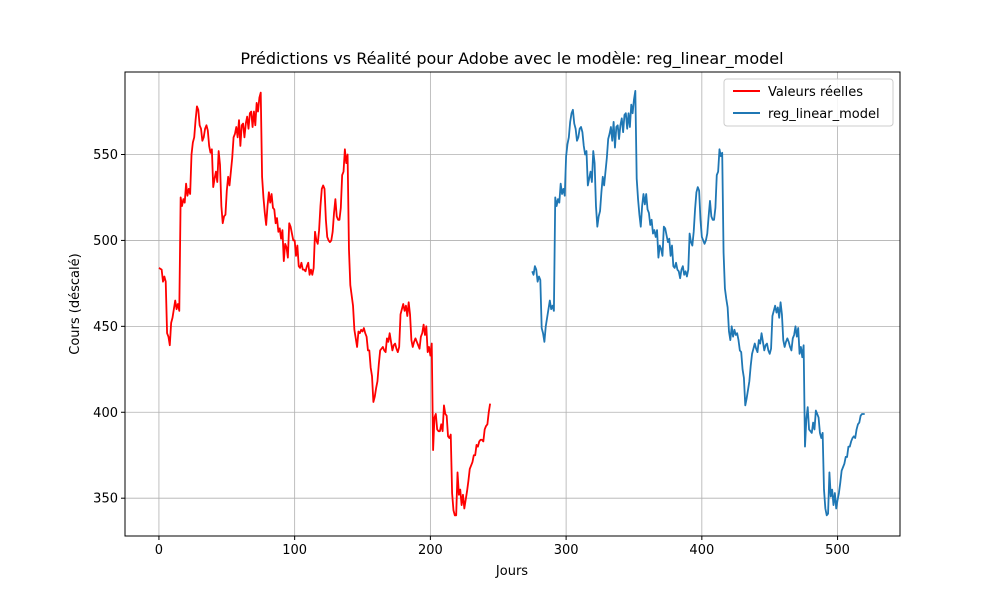 The height and width of the screenshot is (600, 1000). Describe the element at coordinates (511, 571) in the screenshot. I see `x-axis-label: Jours` at that location.